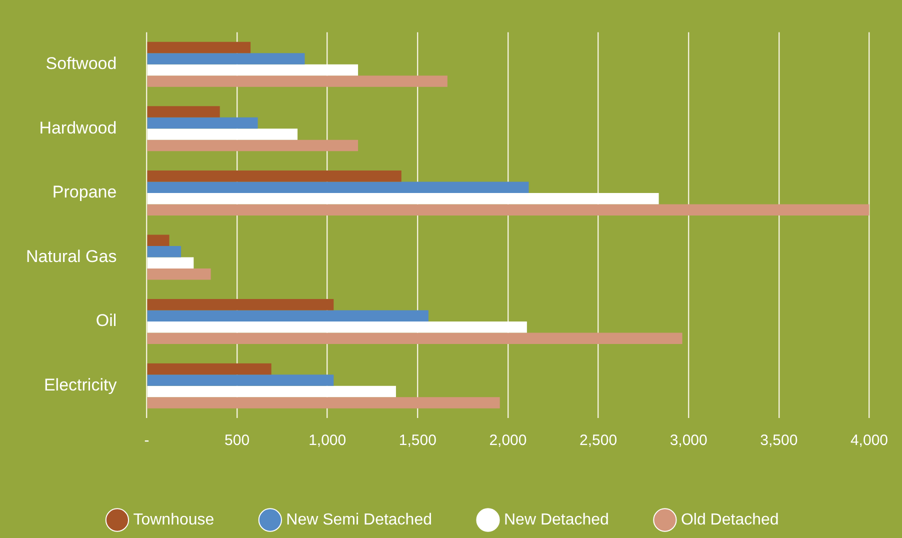  Describe the element at coordinates (327, 441) in the screenshot. I see `x-tick-label: 1,000` at that location.